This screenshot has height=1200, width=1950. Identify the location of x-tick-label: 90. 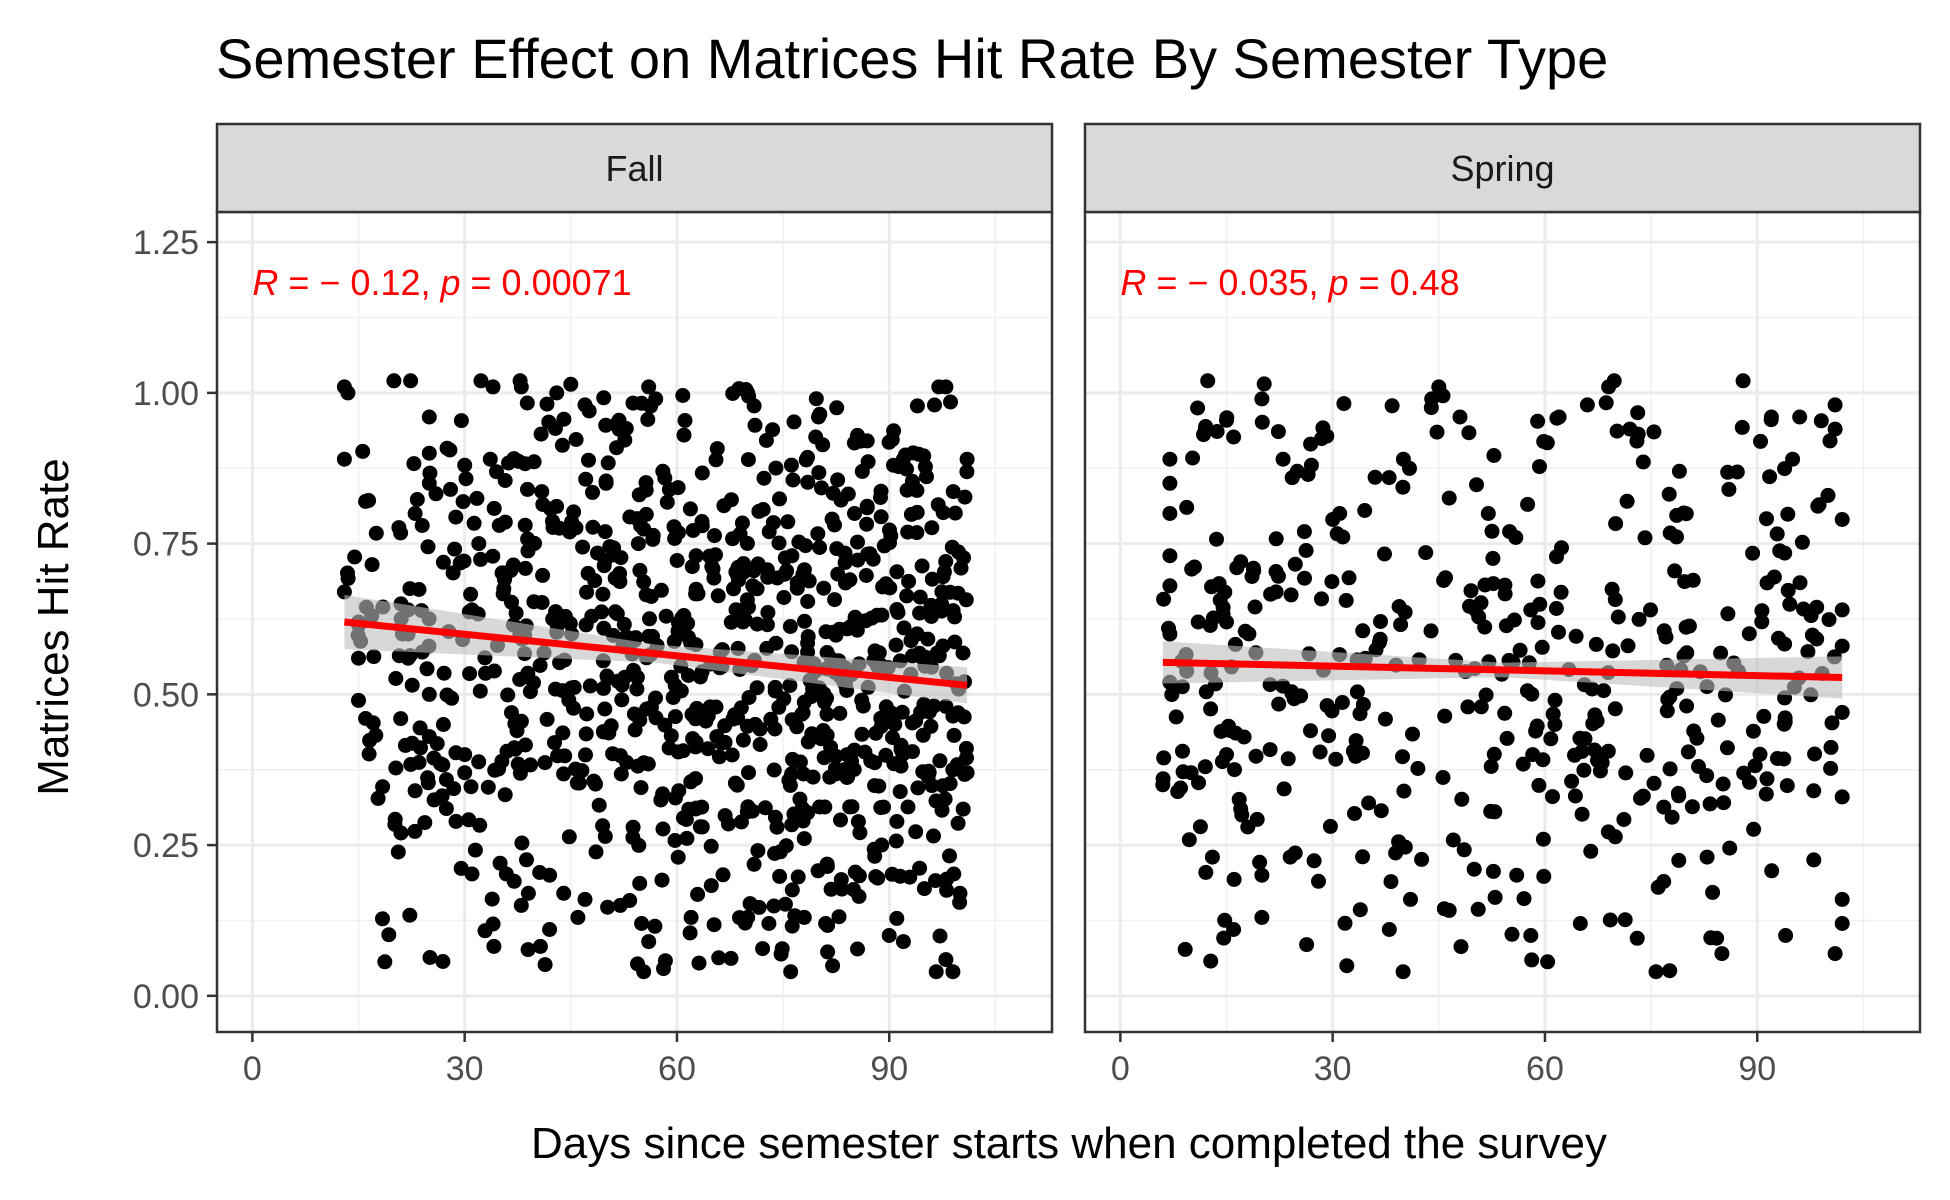
(889, 1069).